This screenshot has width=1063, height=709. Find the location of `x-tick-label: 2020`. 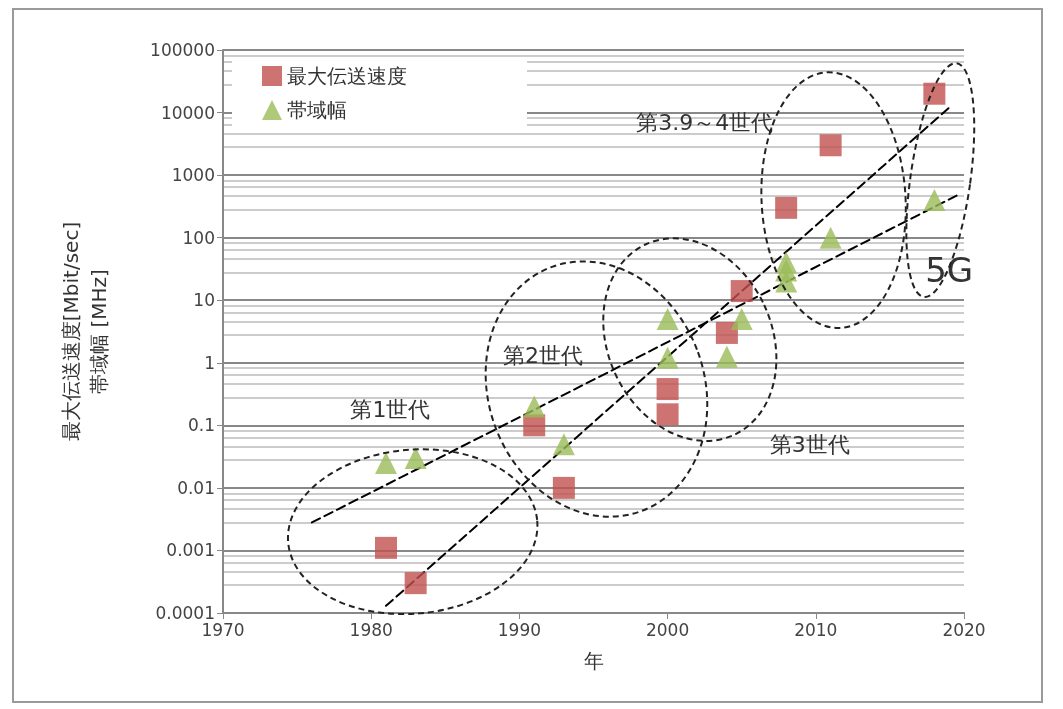

x-tick-label: 2020 is located at coordinates (964, 629).